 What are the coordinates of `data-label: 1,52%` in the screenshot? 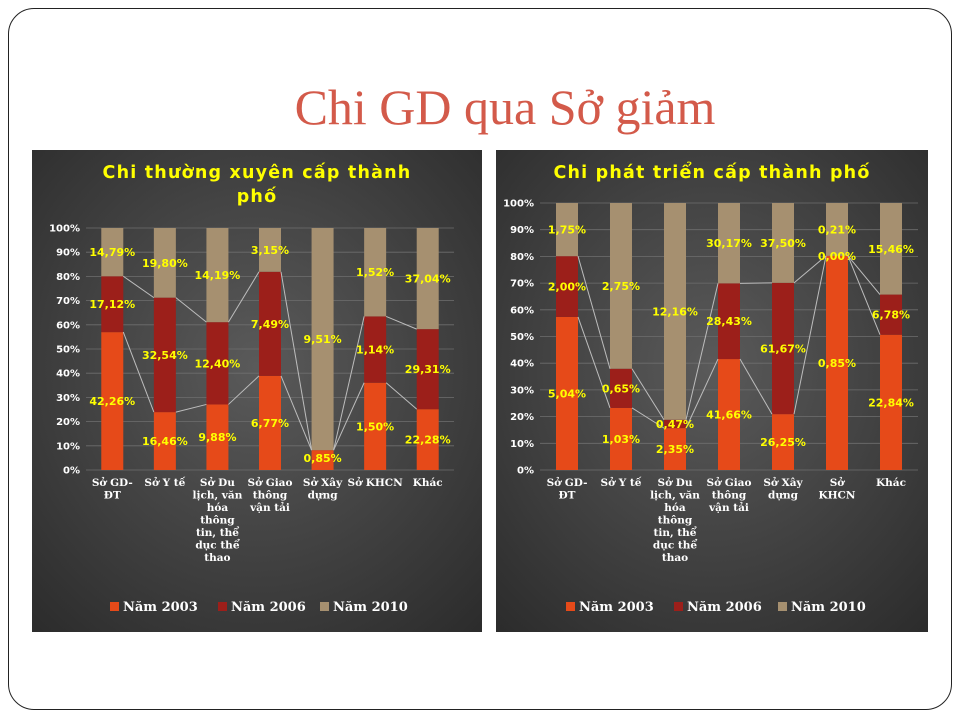 It's located at (375, 272).